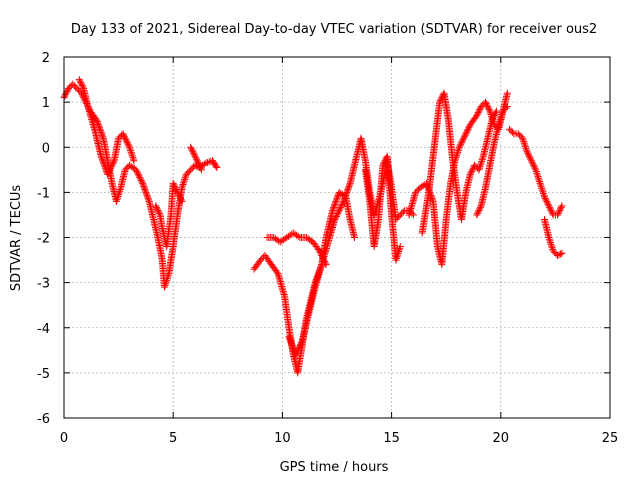 The width and height of the screenshot is (640, 480). I want to click on y-axis-label: SDTVAR / TECUs, so click(16, 238).